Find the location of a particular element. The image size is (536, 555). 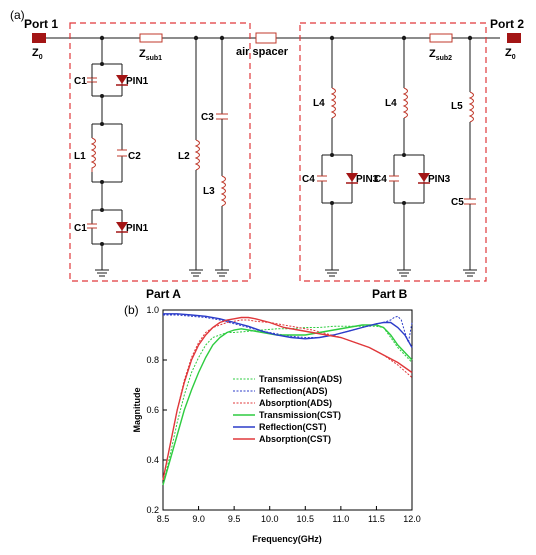

inductor-l4-b2 is located at coordinates (405, 103).